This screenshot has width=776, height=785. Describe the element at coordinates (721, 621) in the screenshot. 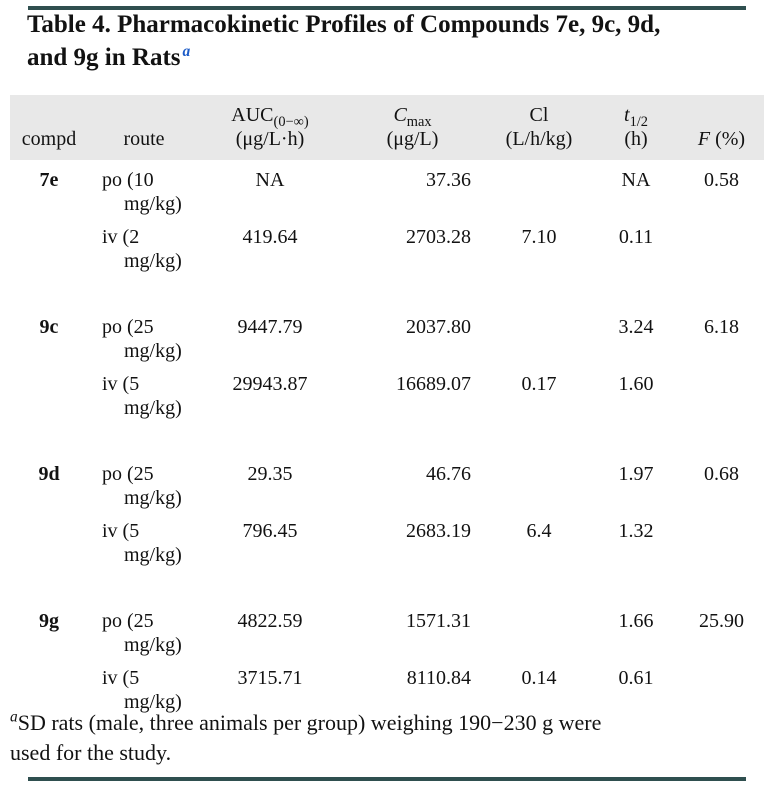

I see `f-cell: 25.90` at that location.